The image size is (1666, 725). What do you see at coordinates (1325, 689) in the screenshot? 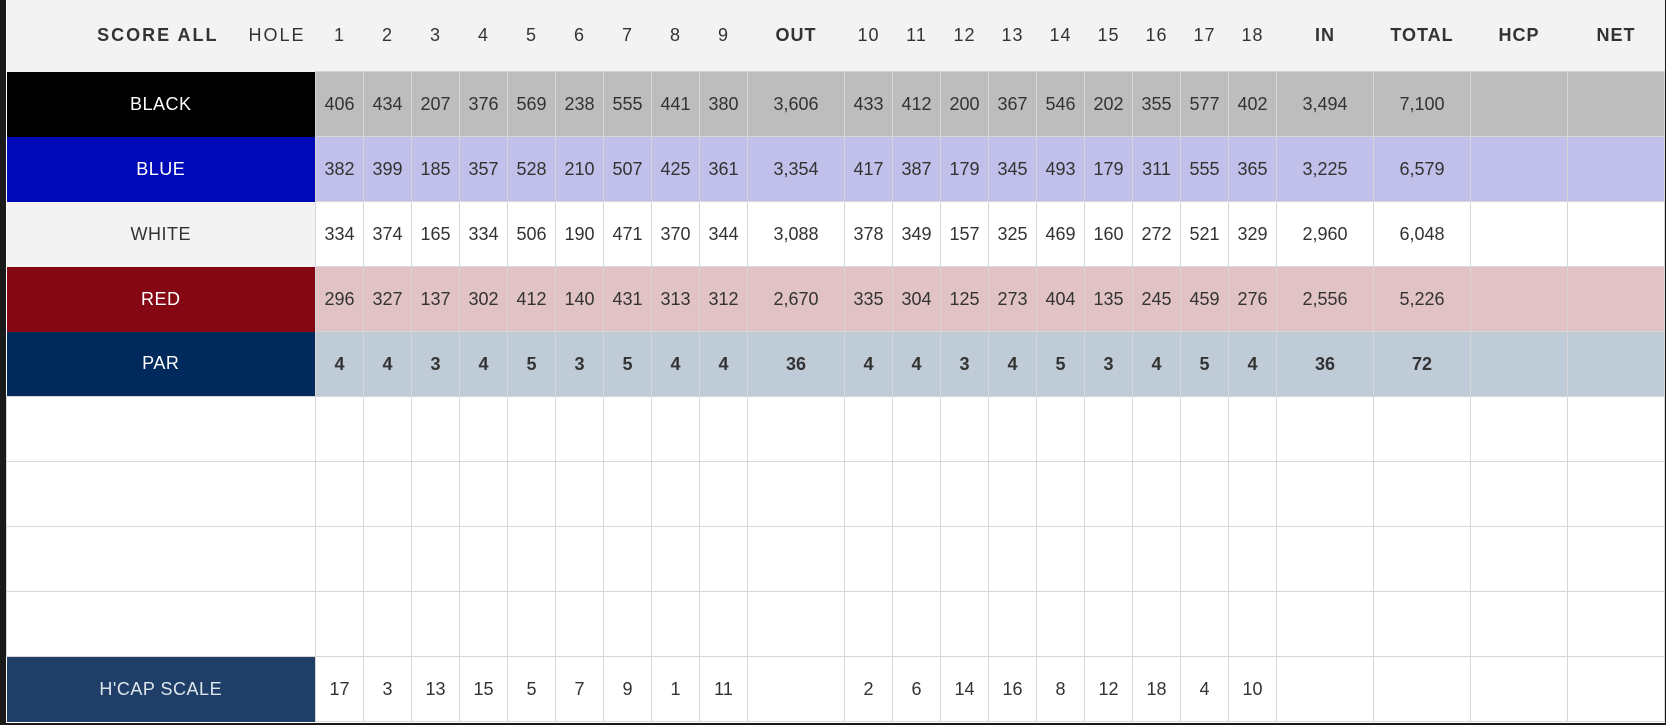
I see `blank-cell` at bounding box center [1325, 689].